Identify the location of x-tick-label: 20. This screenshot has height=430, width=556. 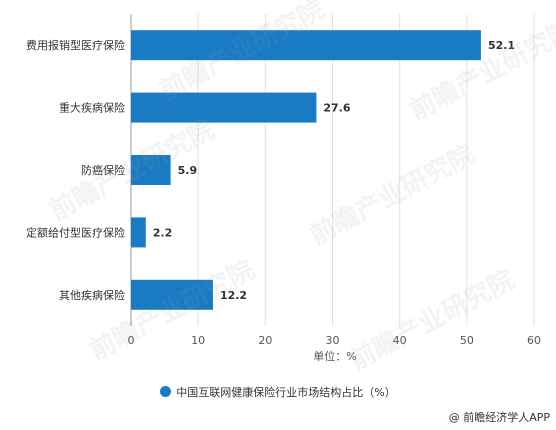
(265, 340).